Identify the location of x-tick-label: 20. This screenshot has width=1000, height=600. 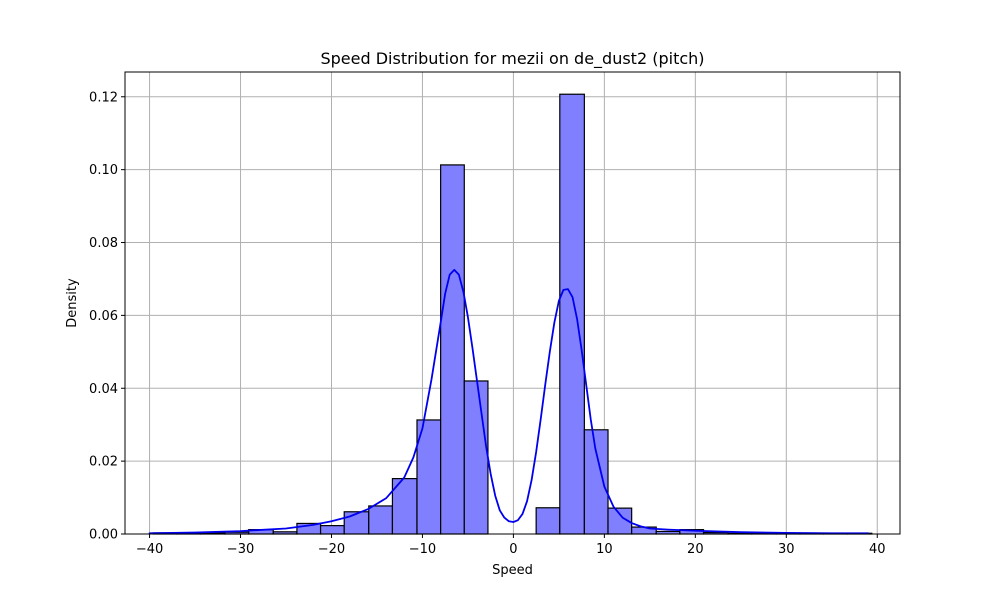
(695, 549).